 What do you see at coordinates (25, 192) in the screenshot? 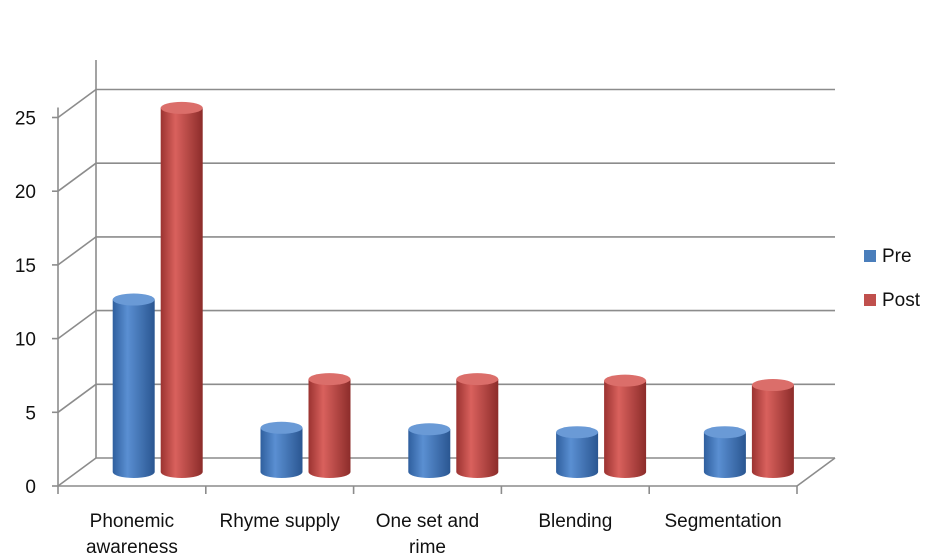
I see `y-tick-label: 20` at bounding box center [25, 192].